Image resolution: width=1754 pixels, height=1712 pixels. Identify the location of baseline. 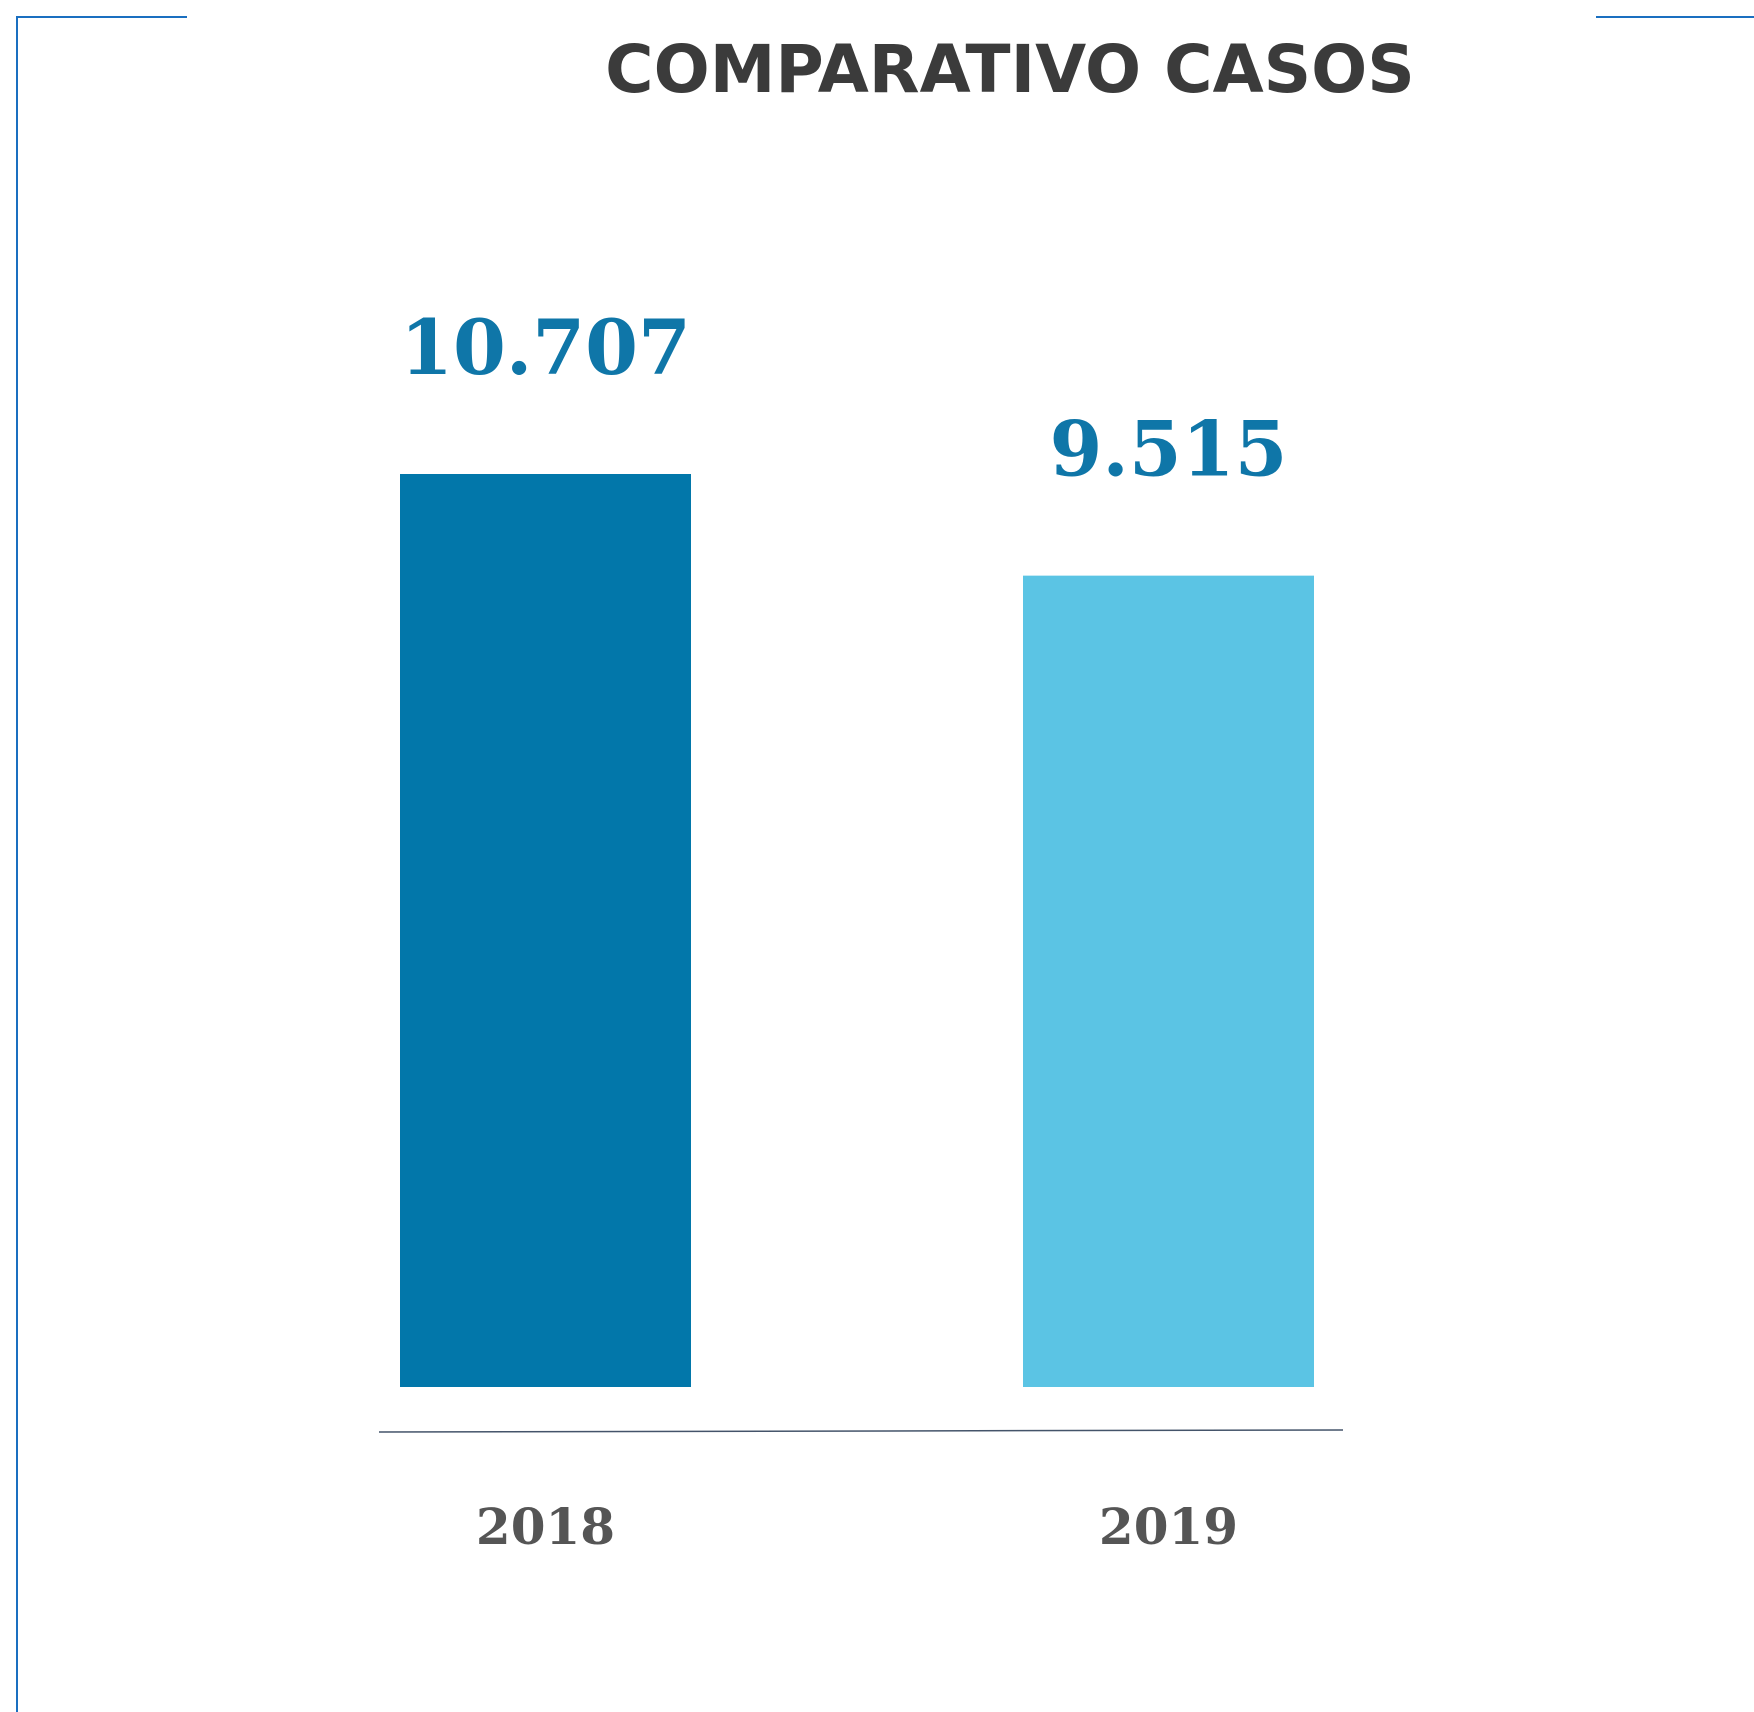
(861, 1431).